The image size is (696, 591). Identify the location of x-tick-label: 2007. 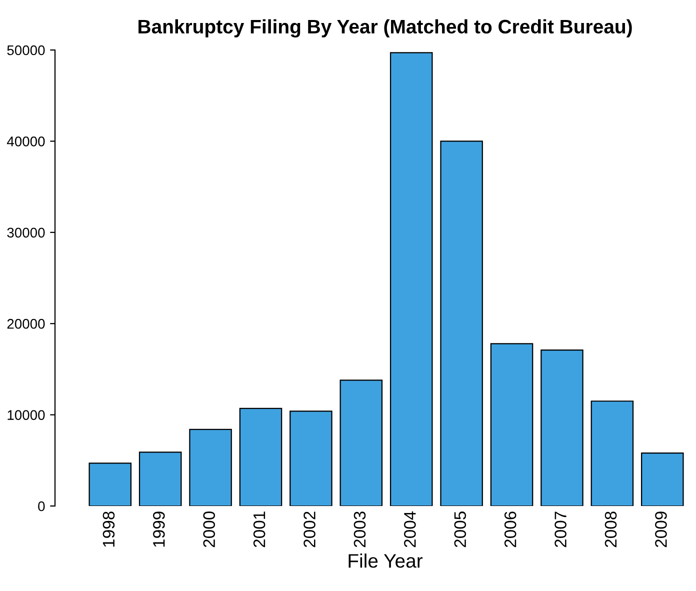
(560, 530).